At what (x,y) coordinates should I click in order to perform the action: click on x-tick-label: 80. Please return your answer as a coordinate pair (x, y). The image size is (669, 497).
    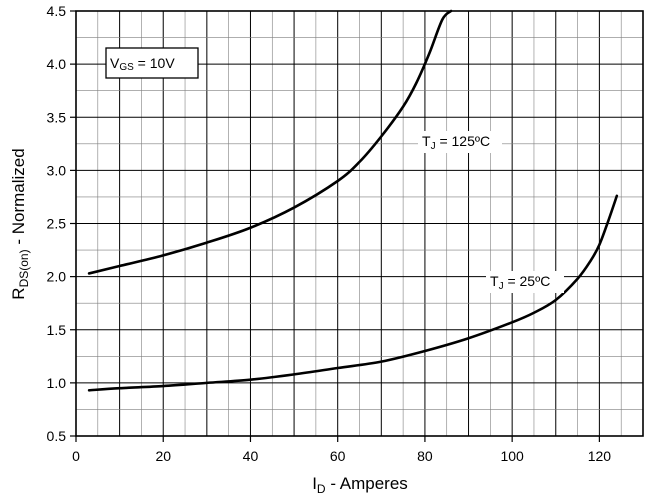
    Looking at the image, I should click on (425, 456).